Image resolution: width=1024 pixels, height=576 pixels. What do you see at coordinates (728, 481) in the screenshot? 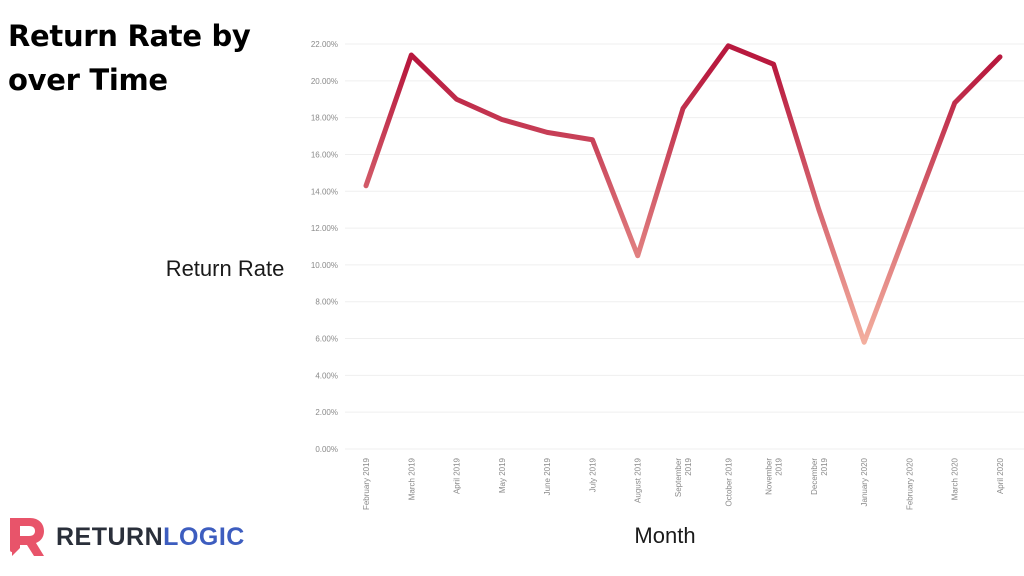
I see `x-tick-label: October 2019` at bounding box center [728, 481].